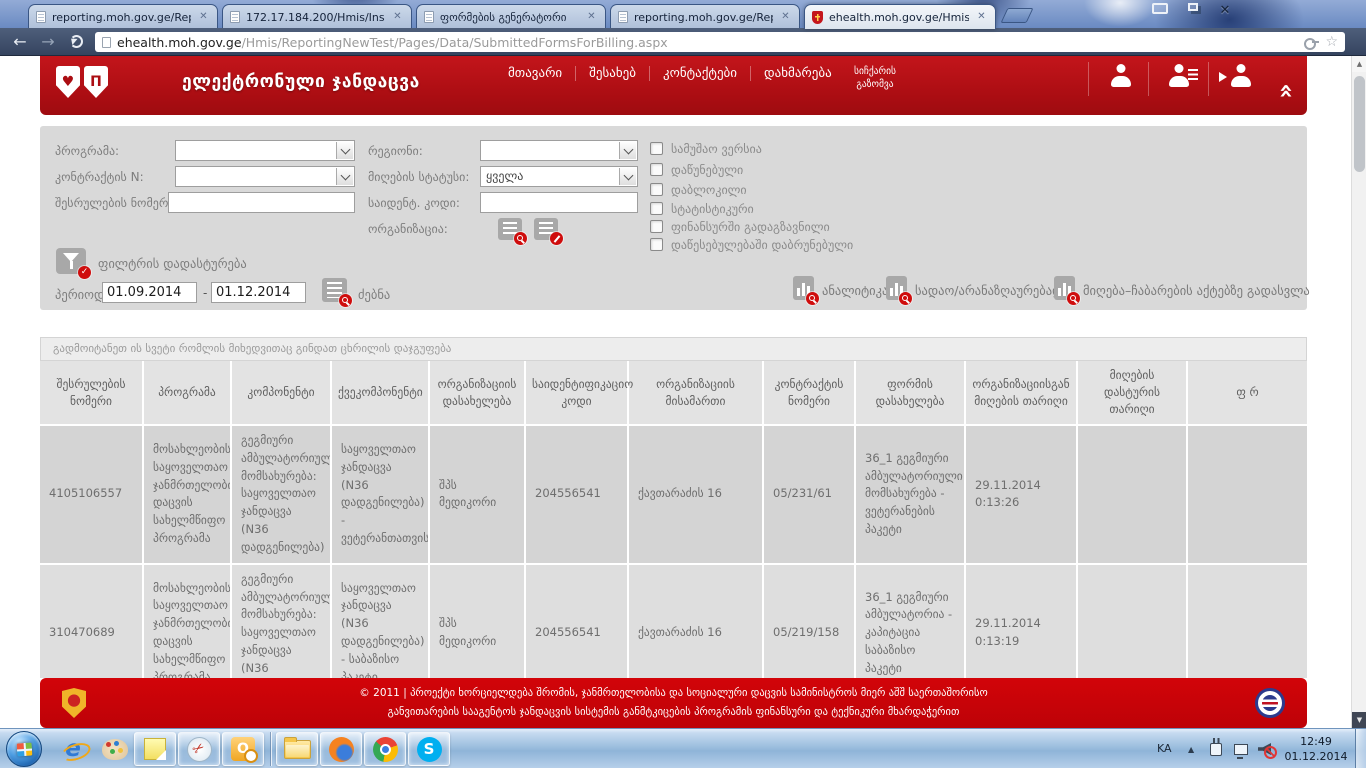 Image resolution: width=1366 pixels, height=768 pixels. Describe the element at coordinates (149, 292) in the screenshot. I see `period-from-input` at that location.